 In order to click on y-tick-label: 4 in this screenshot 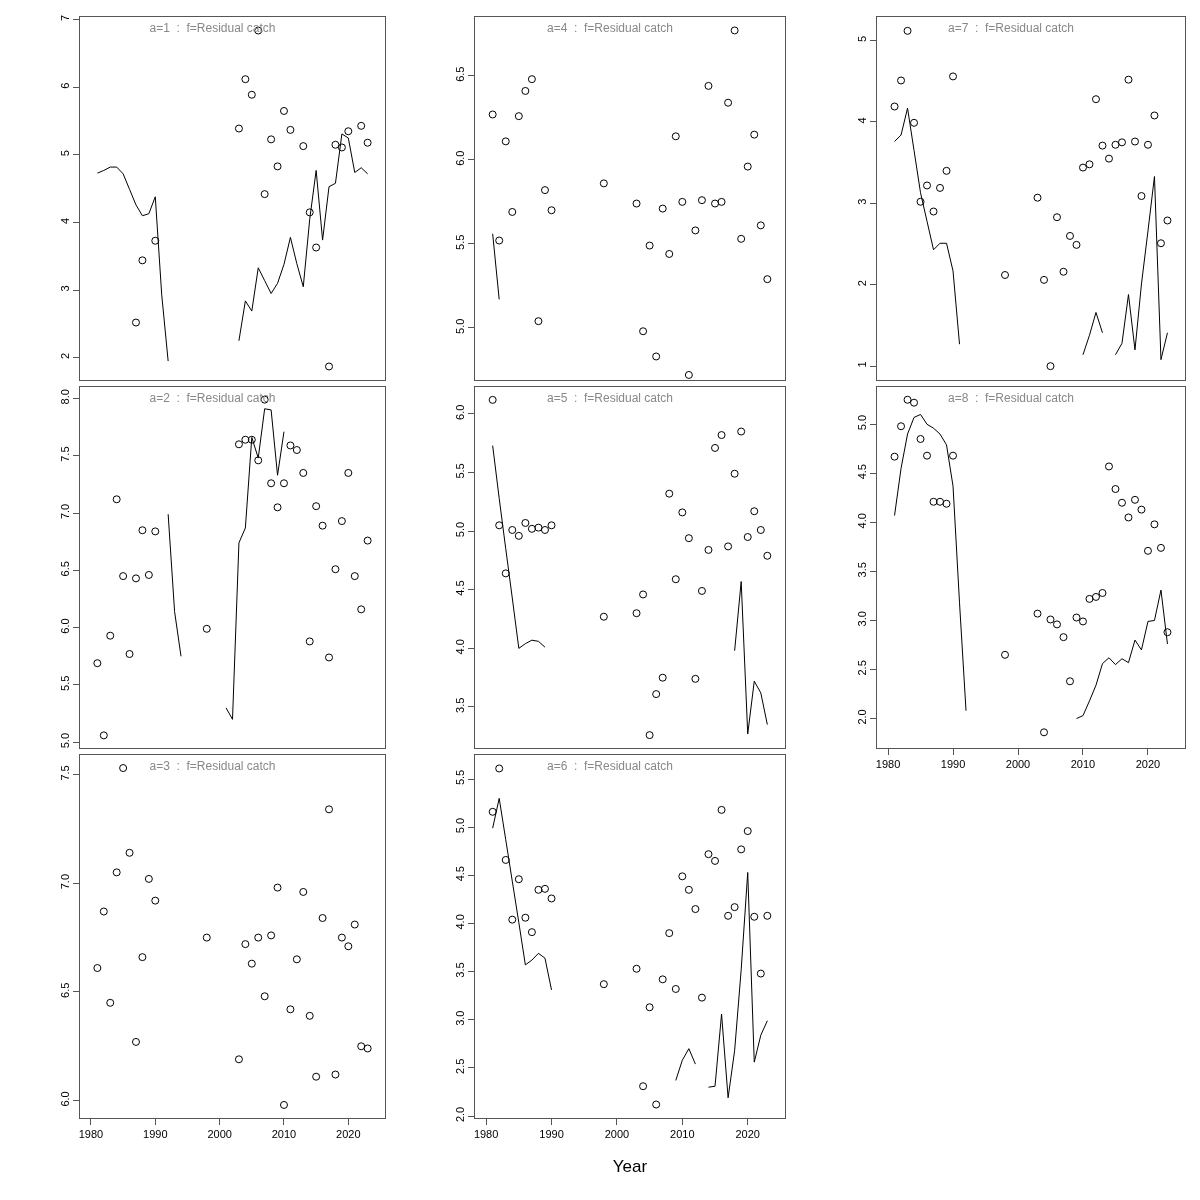, I will do `click(64, 220)`.